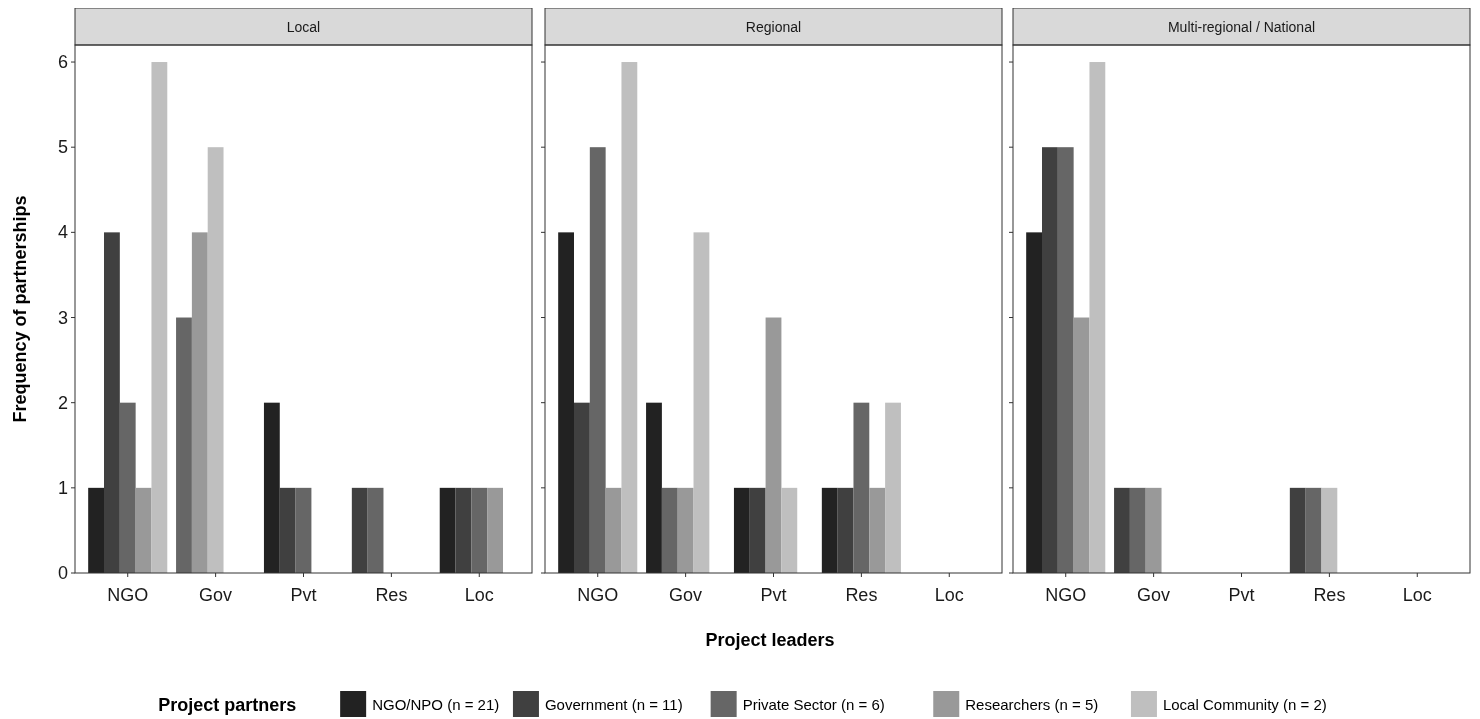  I want to click on y-tick-label: 4, so click(62, 232).